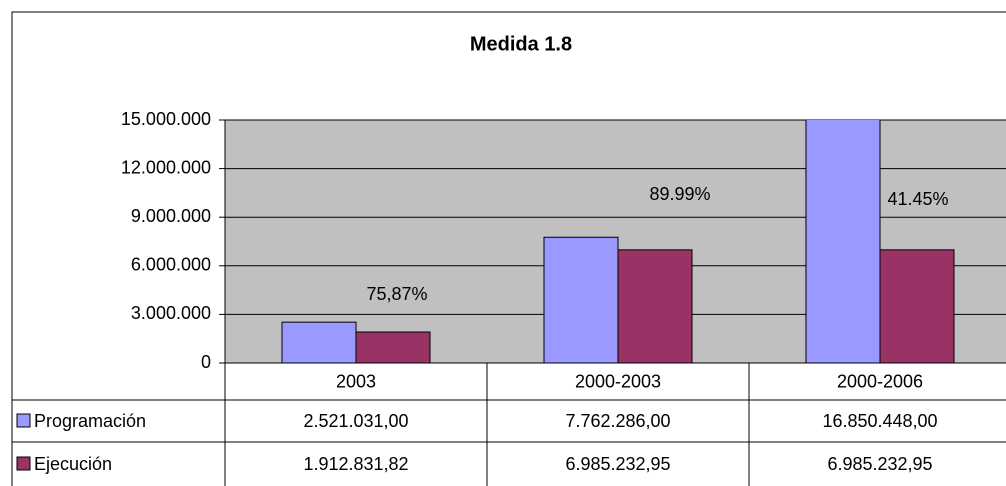 This screenshot has height=486, width=1006. Describe the element at coordinates (73, 464) in the screenshot. I see `legend-label: Ejecución` at that location.